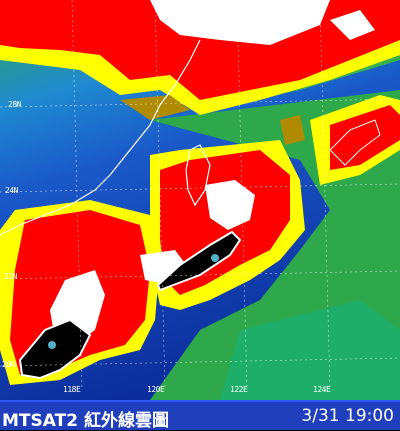  What do you see at coordinates (156, 389) in the screenshot?
I see `lon-label-120e: 120E` at bounding box center [156, 389].